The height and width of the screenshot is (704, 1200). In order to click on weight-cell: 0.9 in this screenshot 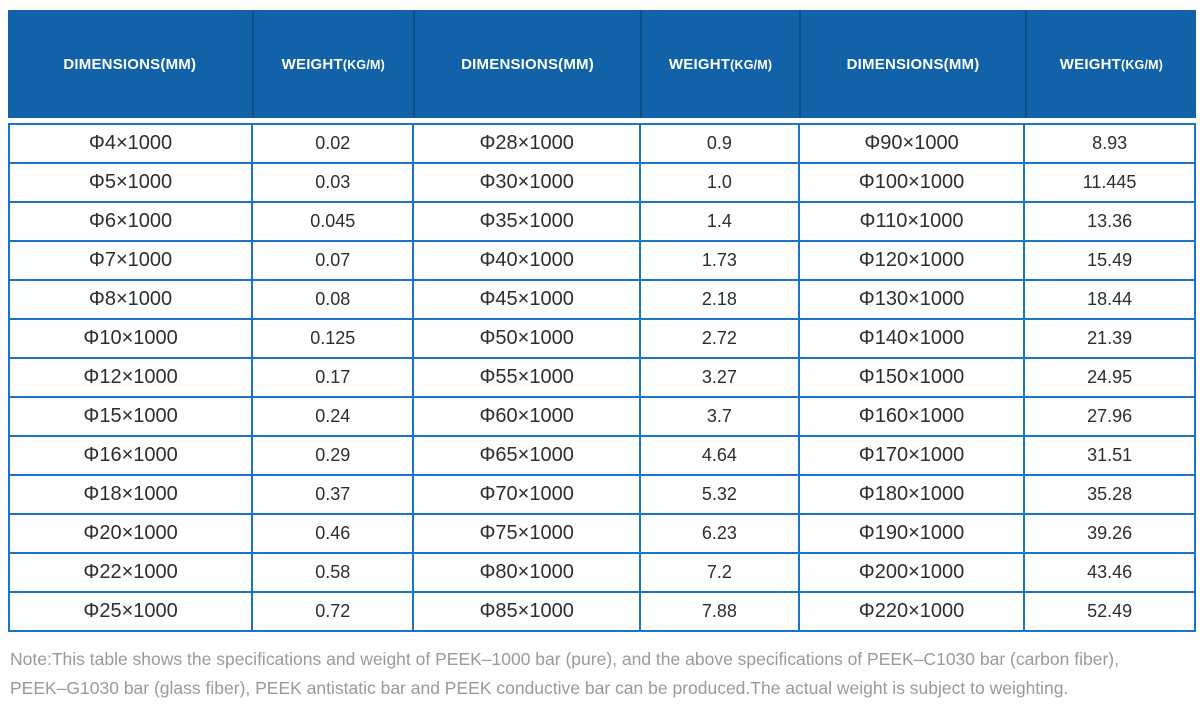, I will do `click(719, 143)`.